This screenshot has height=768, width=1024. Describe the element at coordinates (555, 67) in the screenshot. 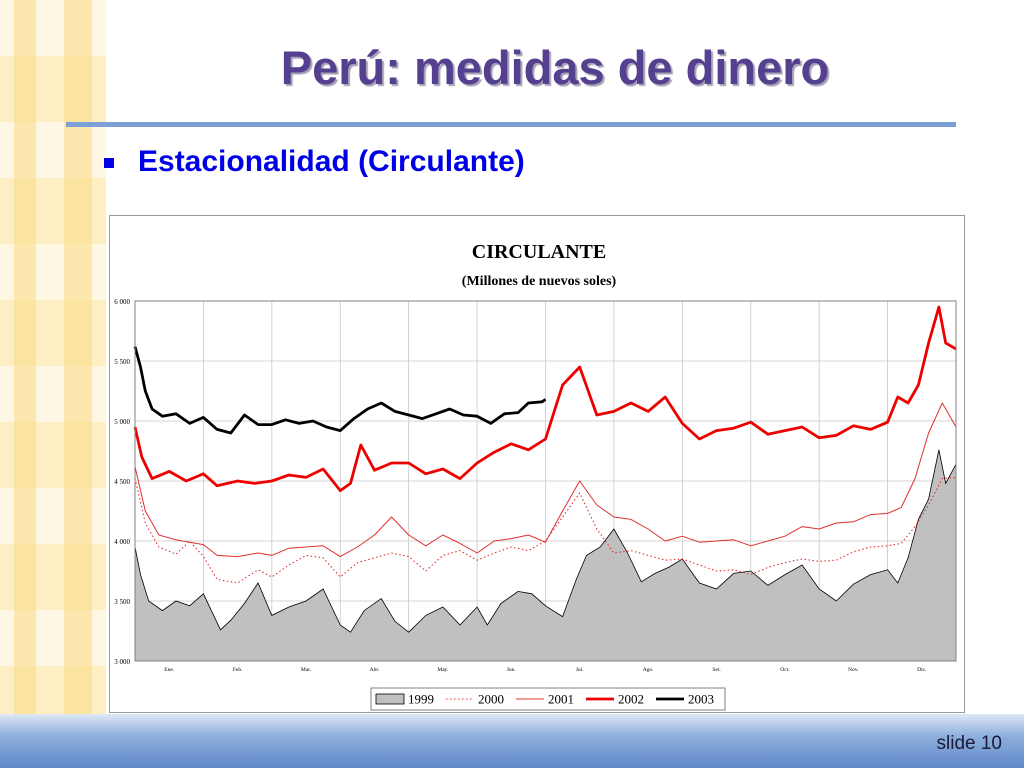

I see `slide-title: Perú: medidas de dinero` at that location.